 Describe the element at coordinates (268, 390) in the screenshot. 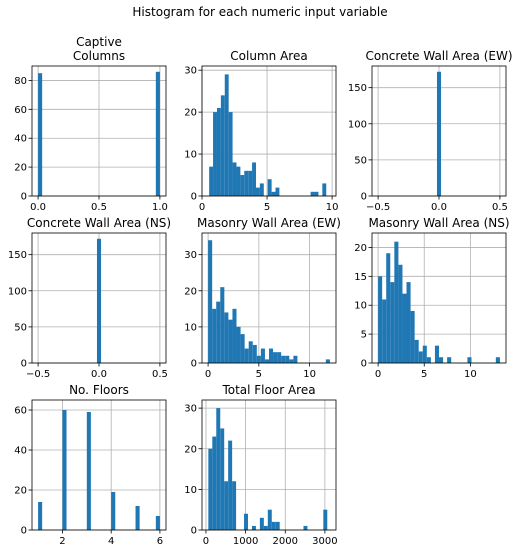

I see `subplot-title: Total Floor Area` at that location.